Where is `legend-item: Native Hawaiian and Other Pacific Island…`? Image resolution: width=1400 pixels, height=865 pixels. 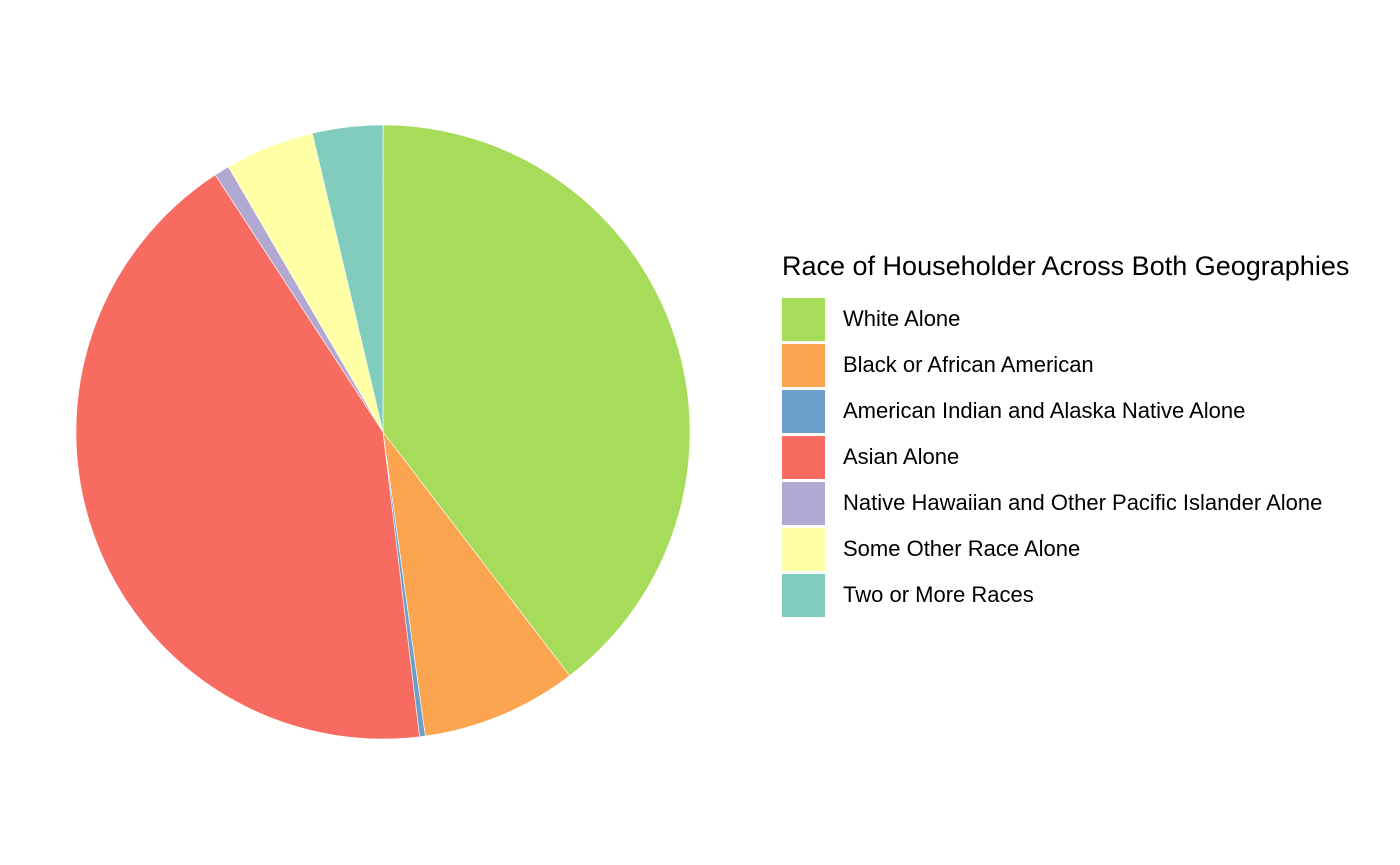 legend-item: Native Hawaiian and Other Pacific Island… is located at coordinates (1065, 503).